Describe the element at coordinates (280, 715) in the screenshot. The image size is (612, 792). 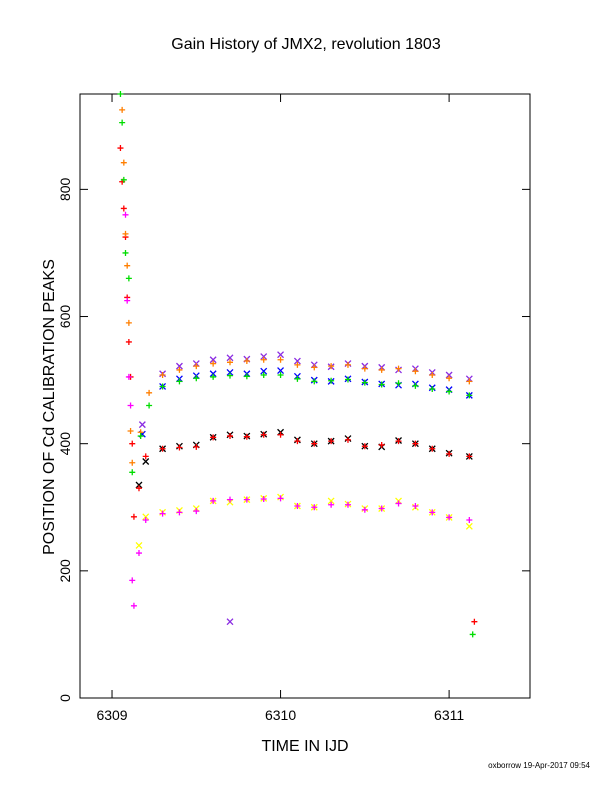
I see `x-tick-label: 6310` at that location.